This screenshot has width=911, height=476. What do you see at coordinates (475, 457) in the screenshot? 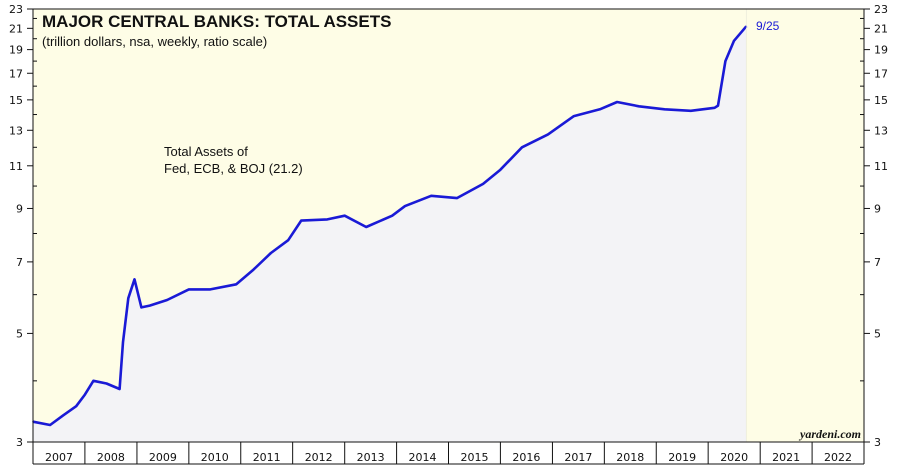
I see `x-tick-label: 2015` at bounding box center [475, 457].